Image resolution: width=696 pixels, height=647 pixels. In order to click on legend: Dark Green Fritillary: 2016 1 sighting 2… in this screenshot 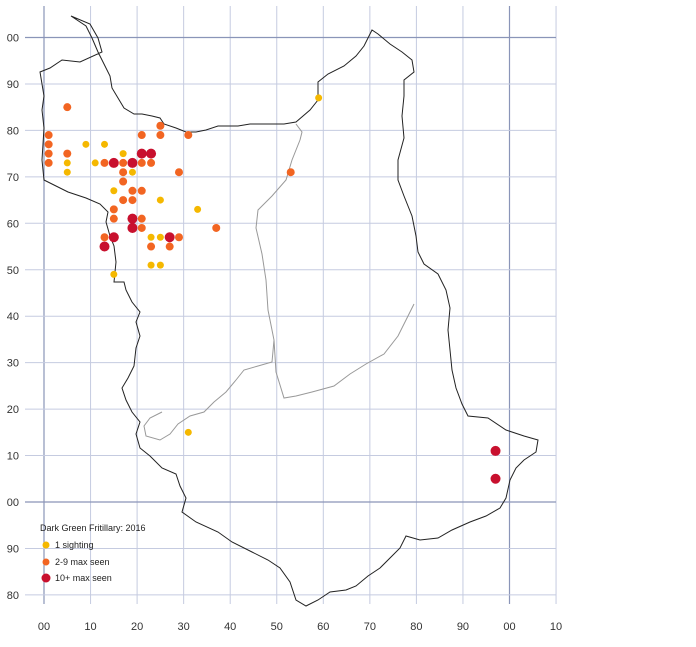, I will do `click(93, 553)`.